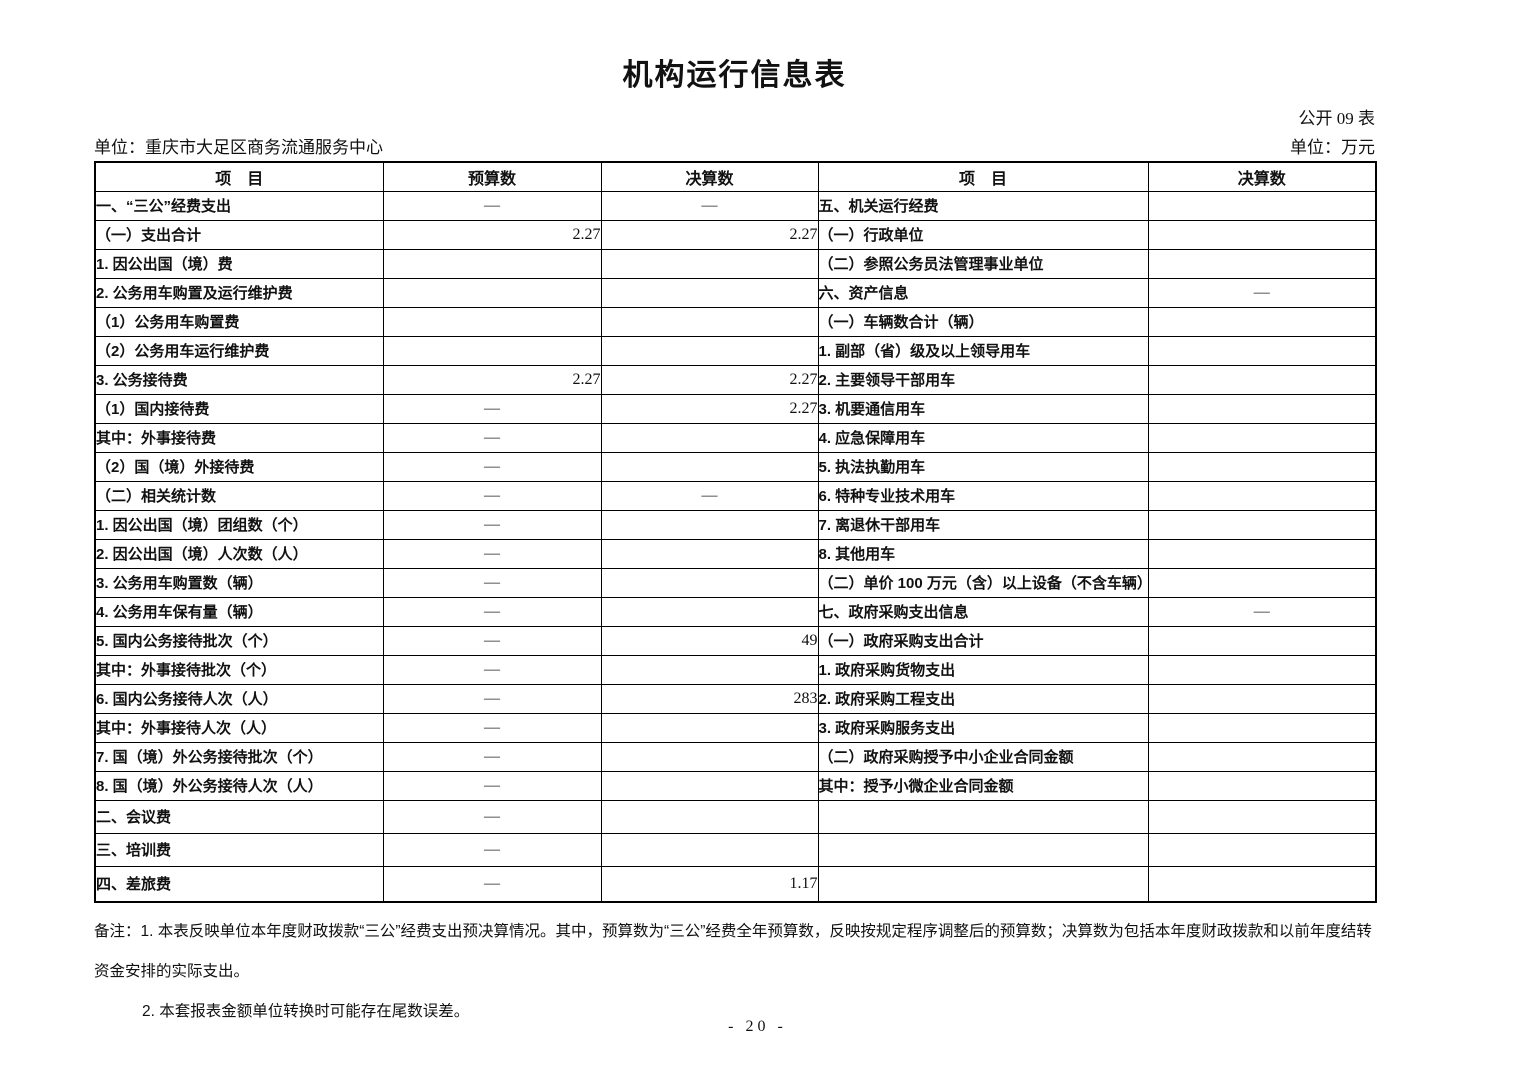 This screenshot has height=1069, width=1515. Describe the element at coordinates (983, 553) in the screenshot. I see `item-label-right: 8. 其他用车` at that location.